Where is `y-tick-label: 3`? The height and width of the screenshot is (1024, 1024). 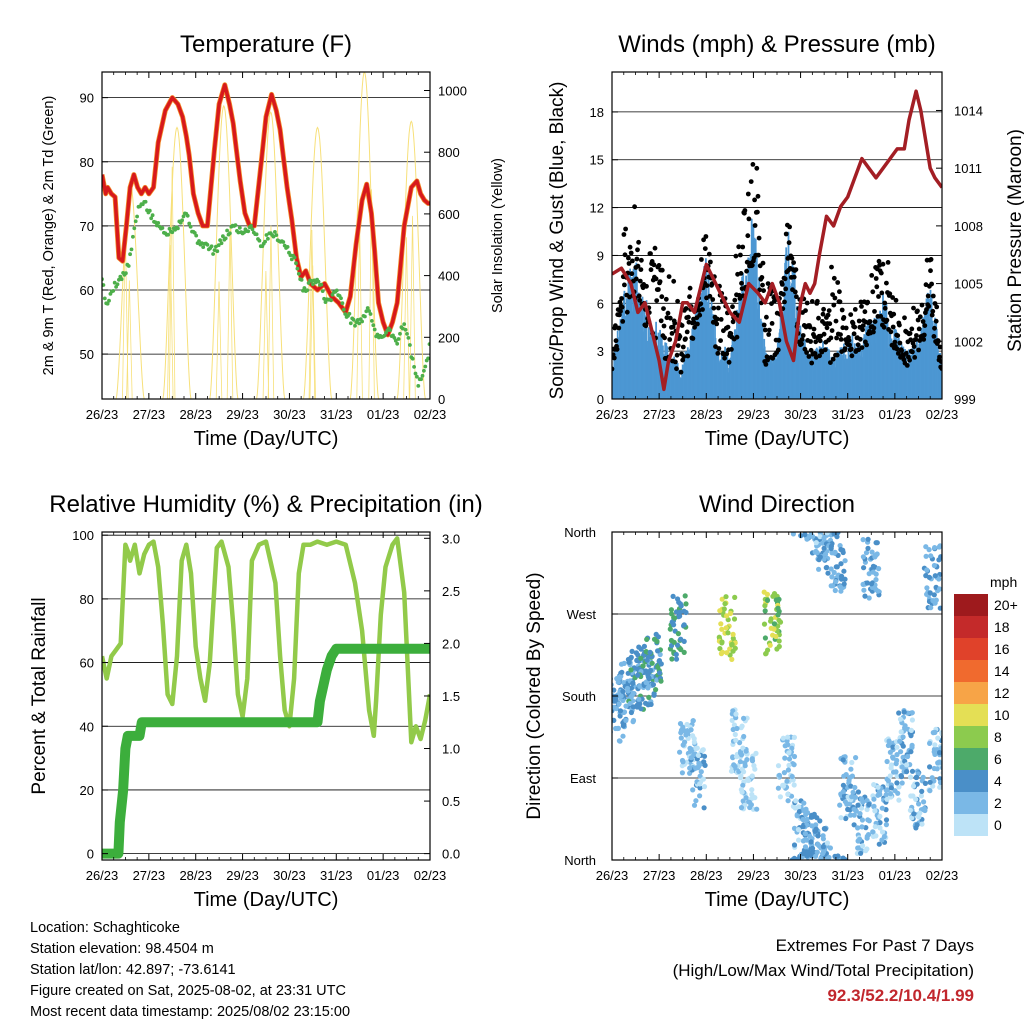
y-tick-label: 3 is located at coordinates (600, 351).